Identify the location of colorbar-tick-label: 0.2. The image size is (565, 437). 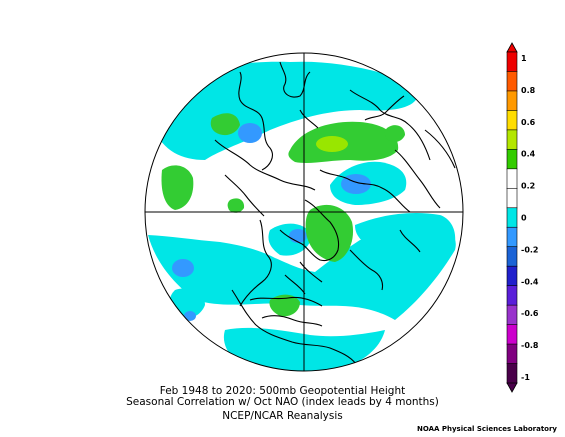
(528, 186).